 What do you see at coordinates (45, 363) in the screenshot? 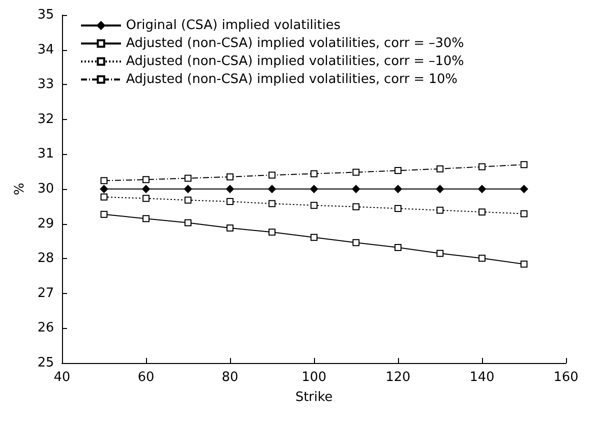
I see `y-tick-label: 25` at bounding box center [45, 363].